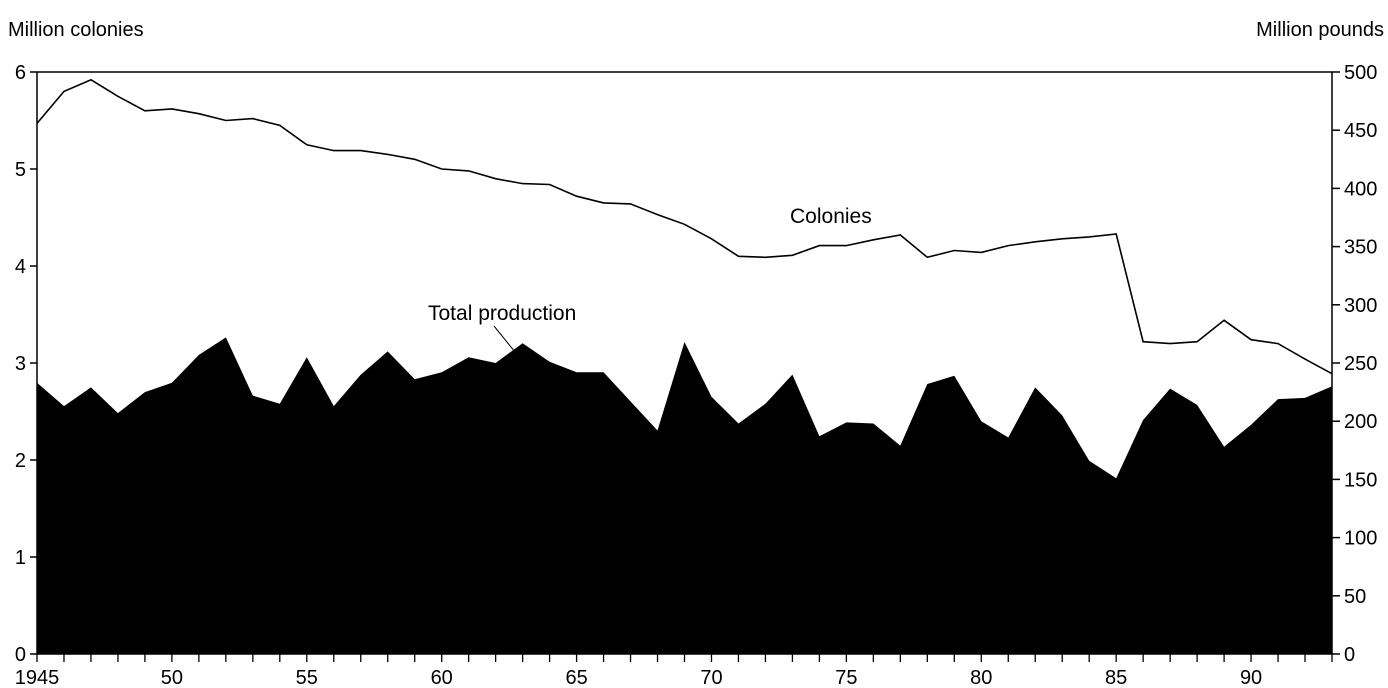 The image size is (1388, 688). What do you see at coordinates (1320, 30) in the screenshot?
I see `right-axis-title: Million pounds` at bounding box center [1320, 30].